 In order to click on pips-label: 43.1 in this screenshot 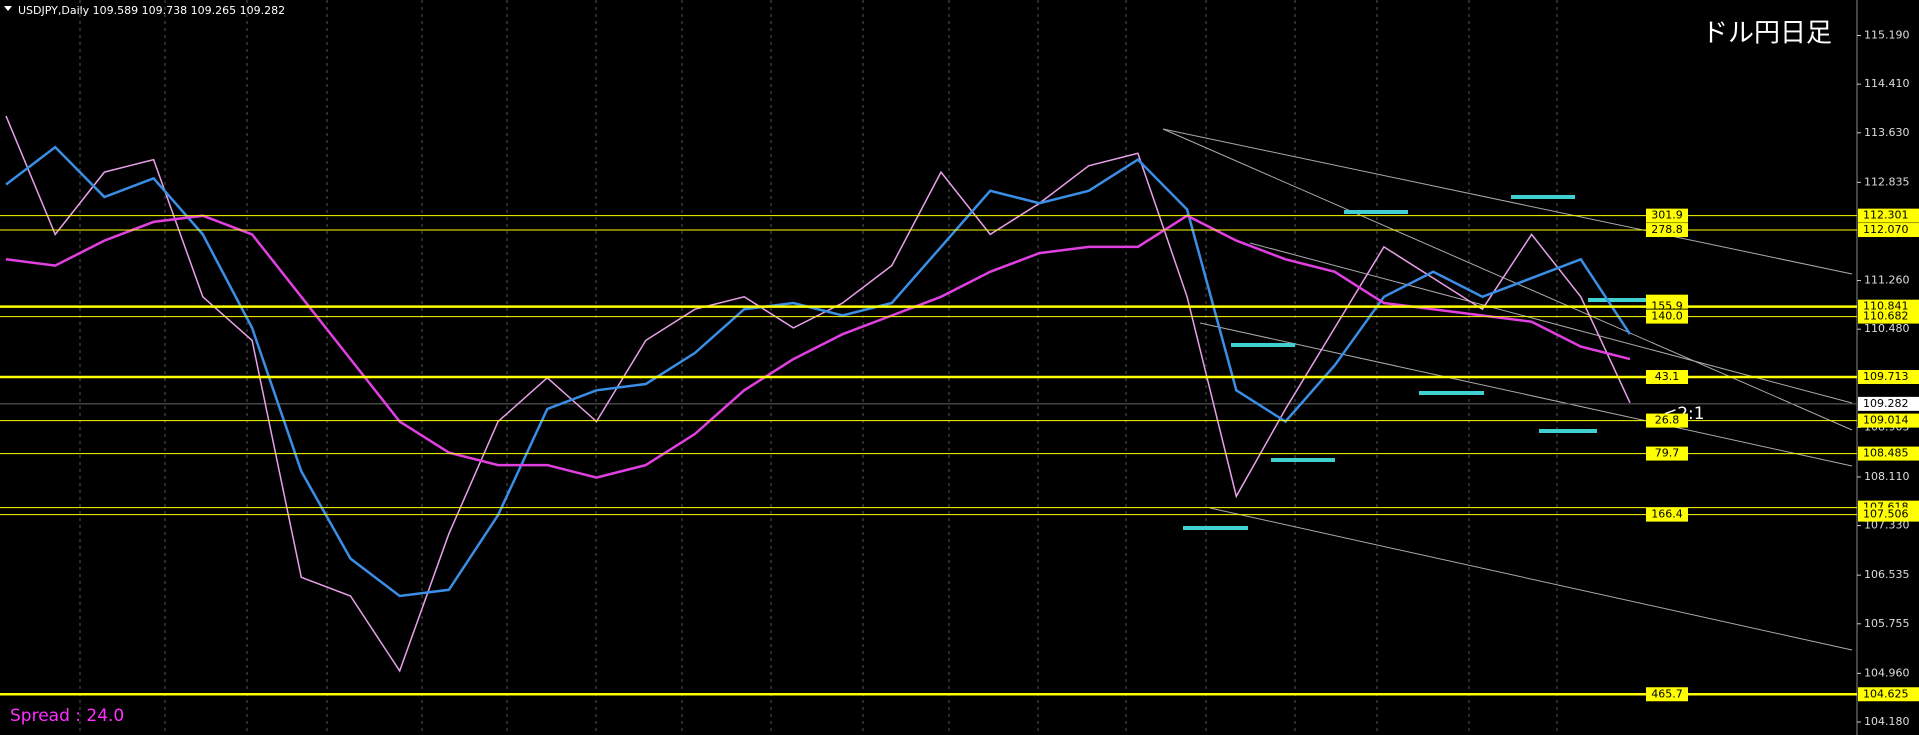, I will do `click(1667, 376)`.